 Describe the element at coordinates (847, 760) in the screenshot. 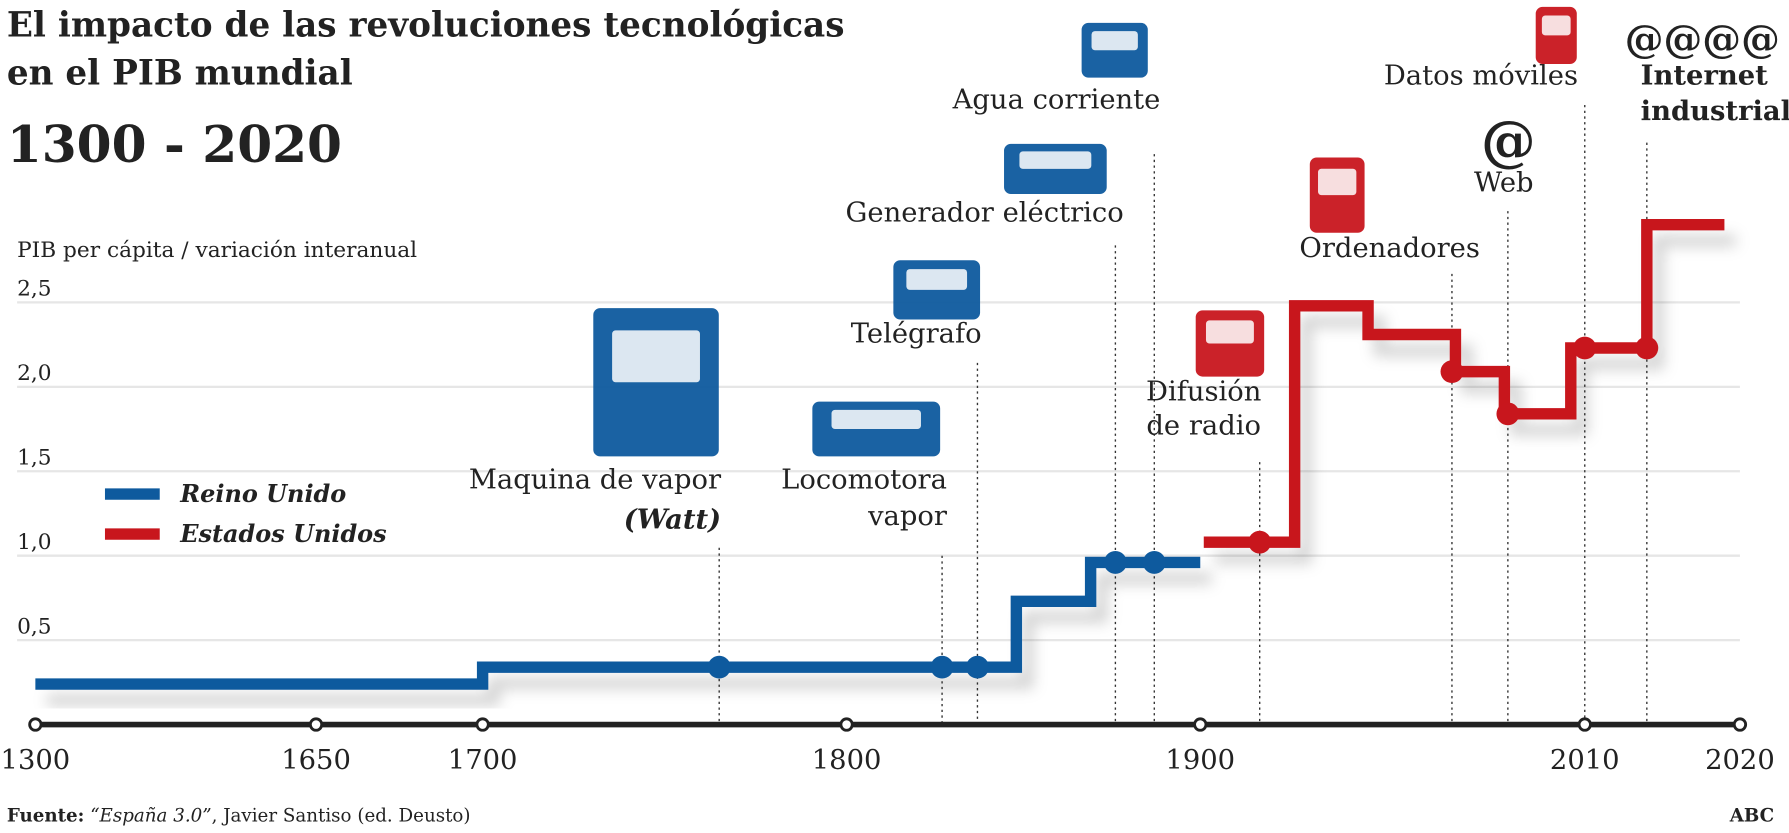

I see `x-tick-label: 1800` at that location.